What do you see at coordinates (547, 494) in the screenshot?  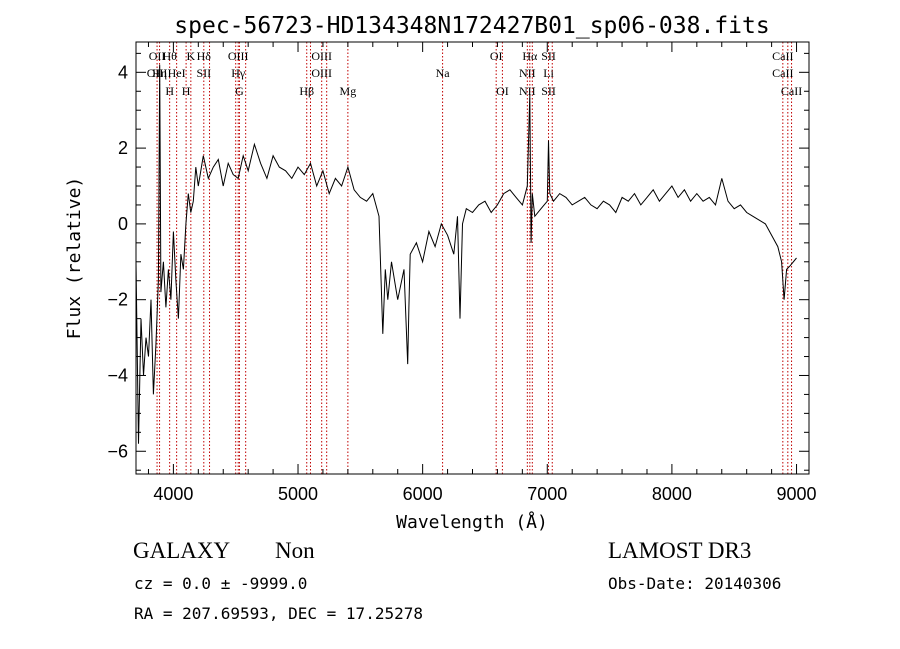 I see `x-tick-label: 7000` at bounding box center [547, 494].